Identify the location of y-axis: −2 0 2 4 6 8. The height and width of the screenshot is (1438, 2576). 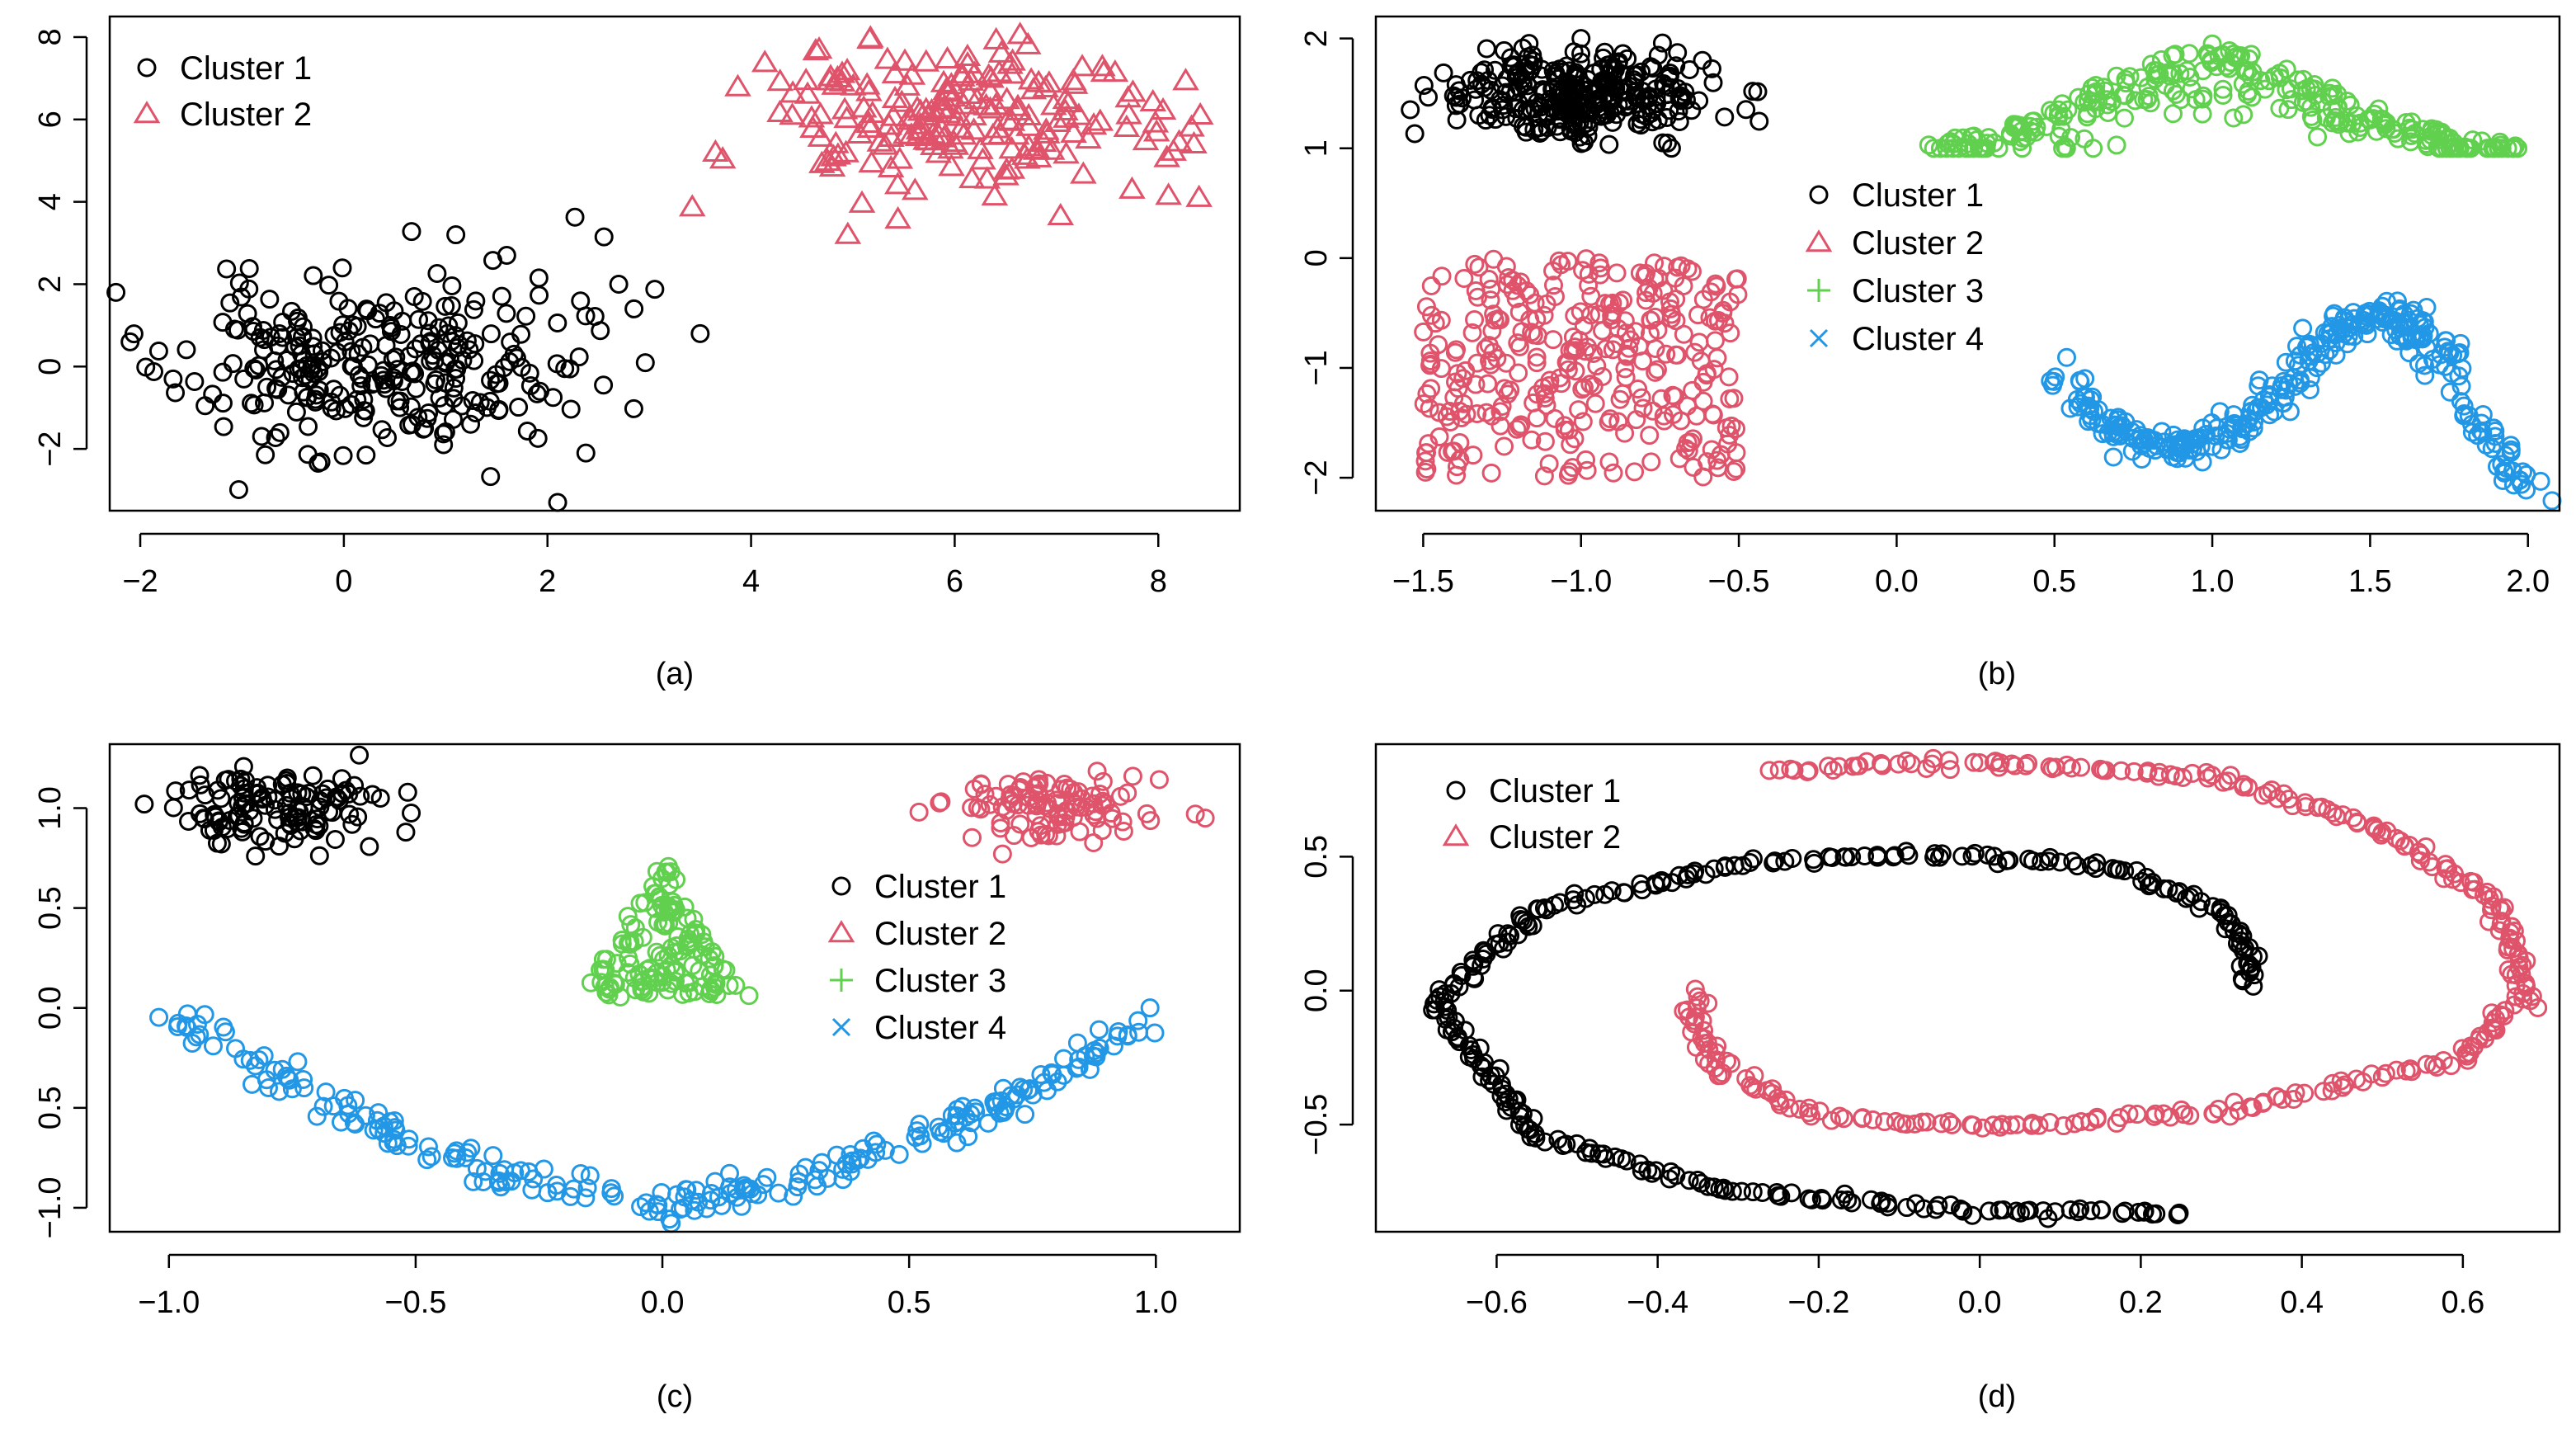
(61, 247).